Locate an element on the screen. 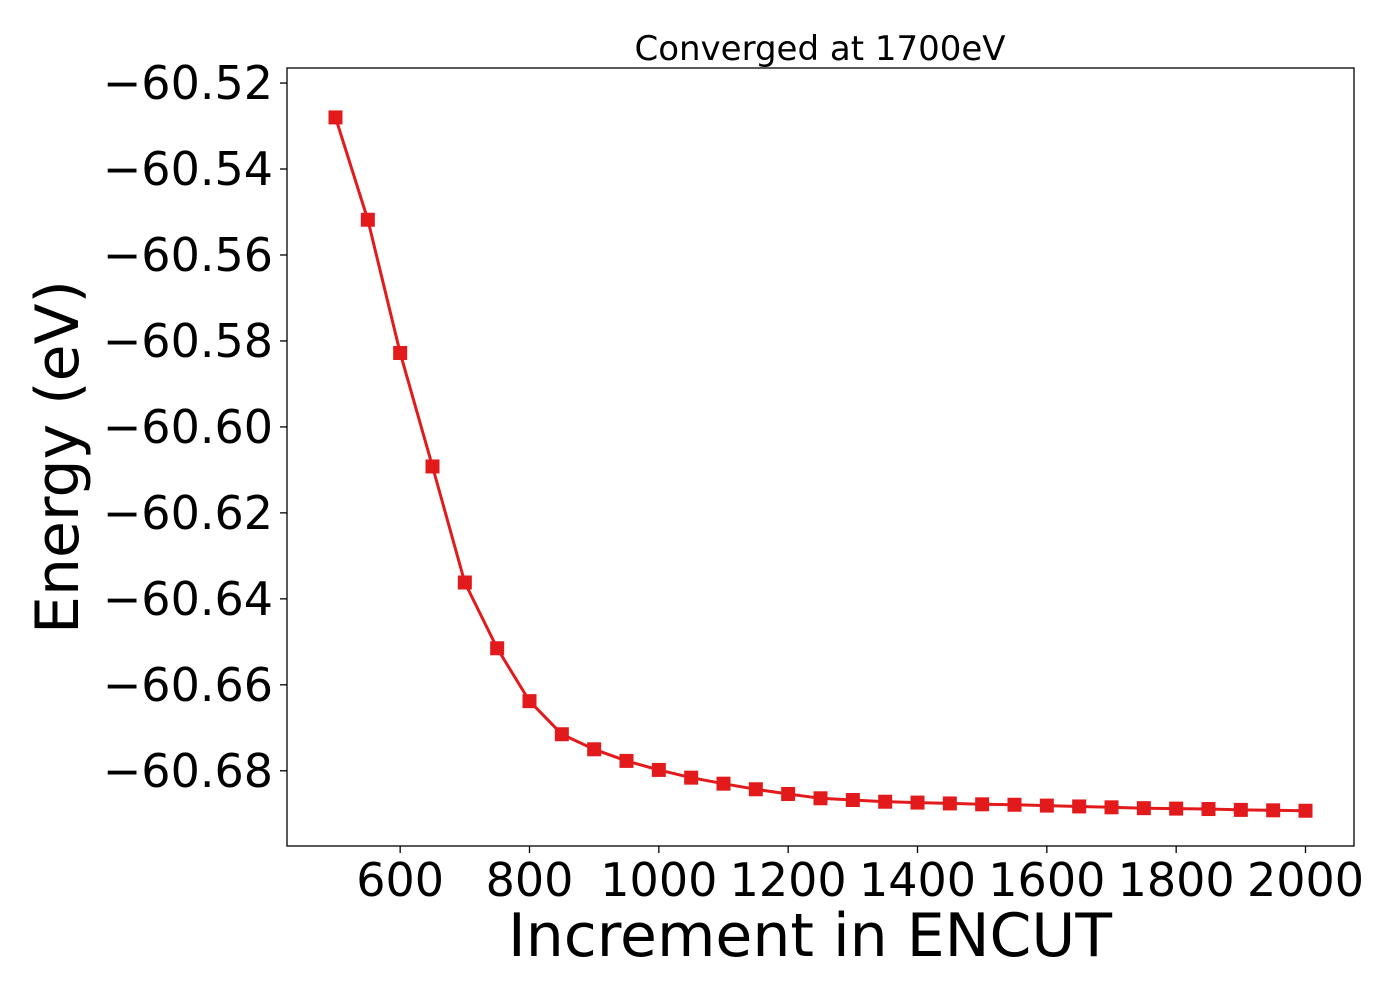 The height and width of the screenshot is (1000, 1400). y-tick-label: −60.52 is located at coordinates (188, 83).